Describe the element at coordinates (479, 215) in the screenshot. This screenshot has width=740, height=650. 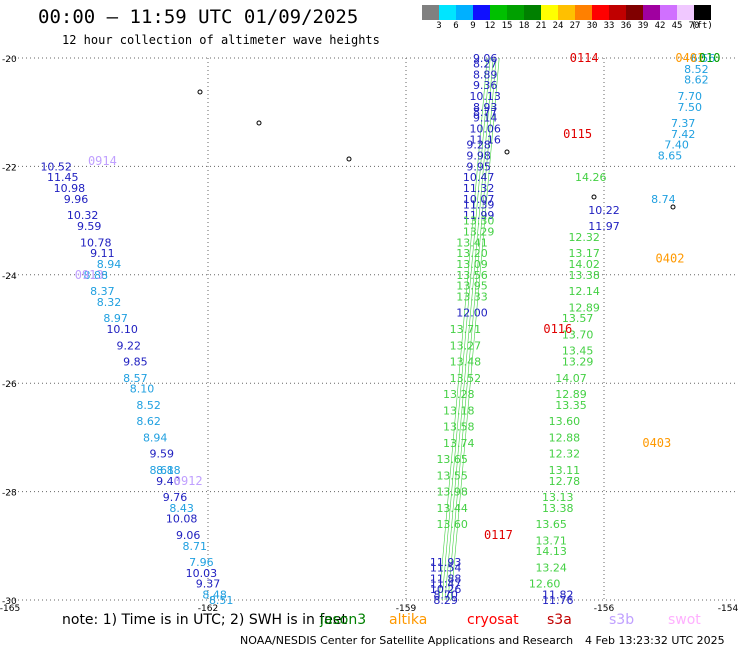
I see `swh-label: 11.99` at that location.